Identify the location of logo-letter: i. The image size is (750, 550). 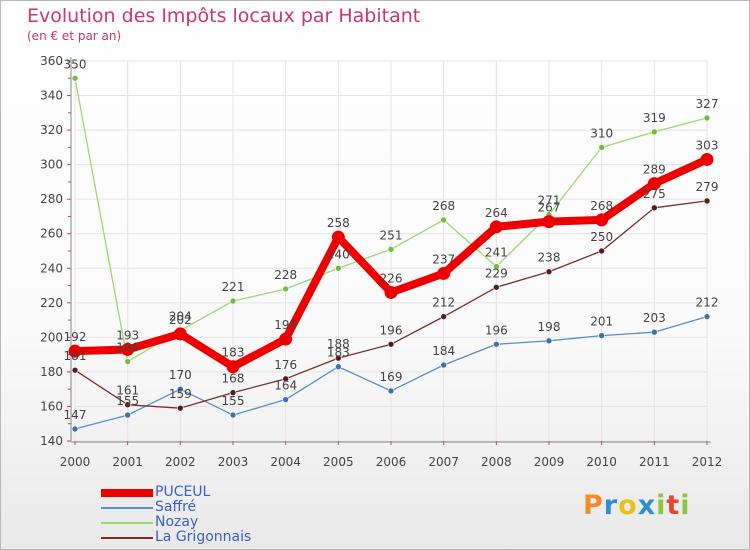
(661, 505).